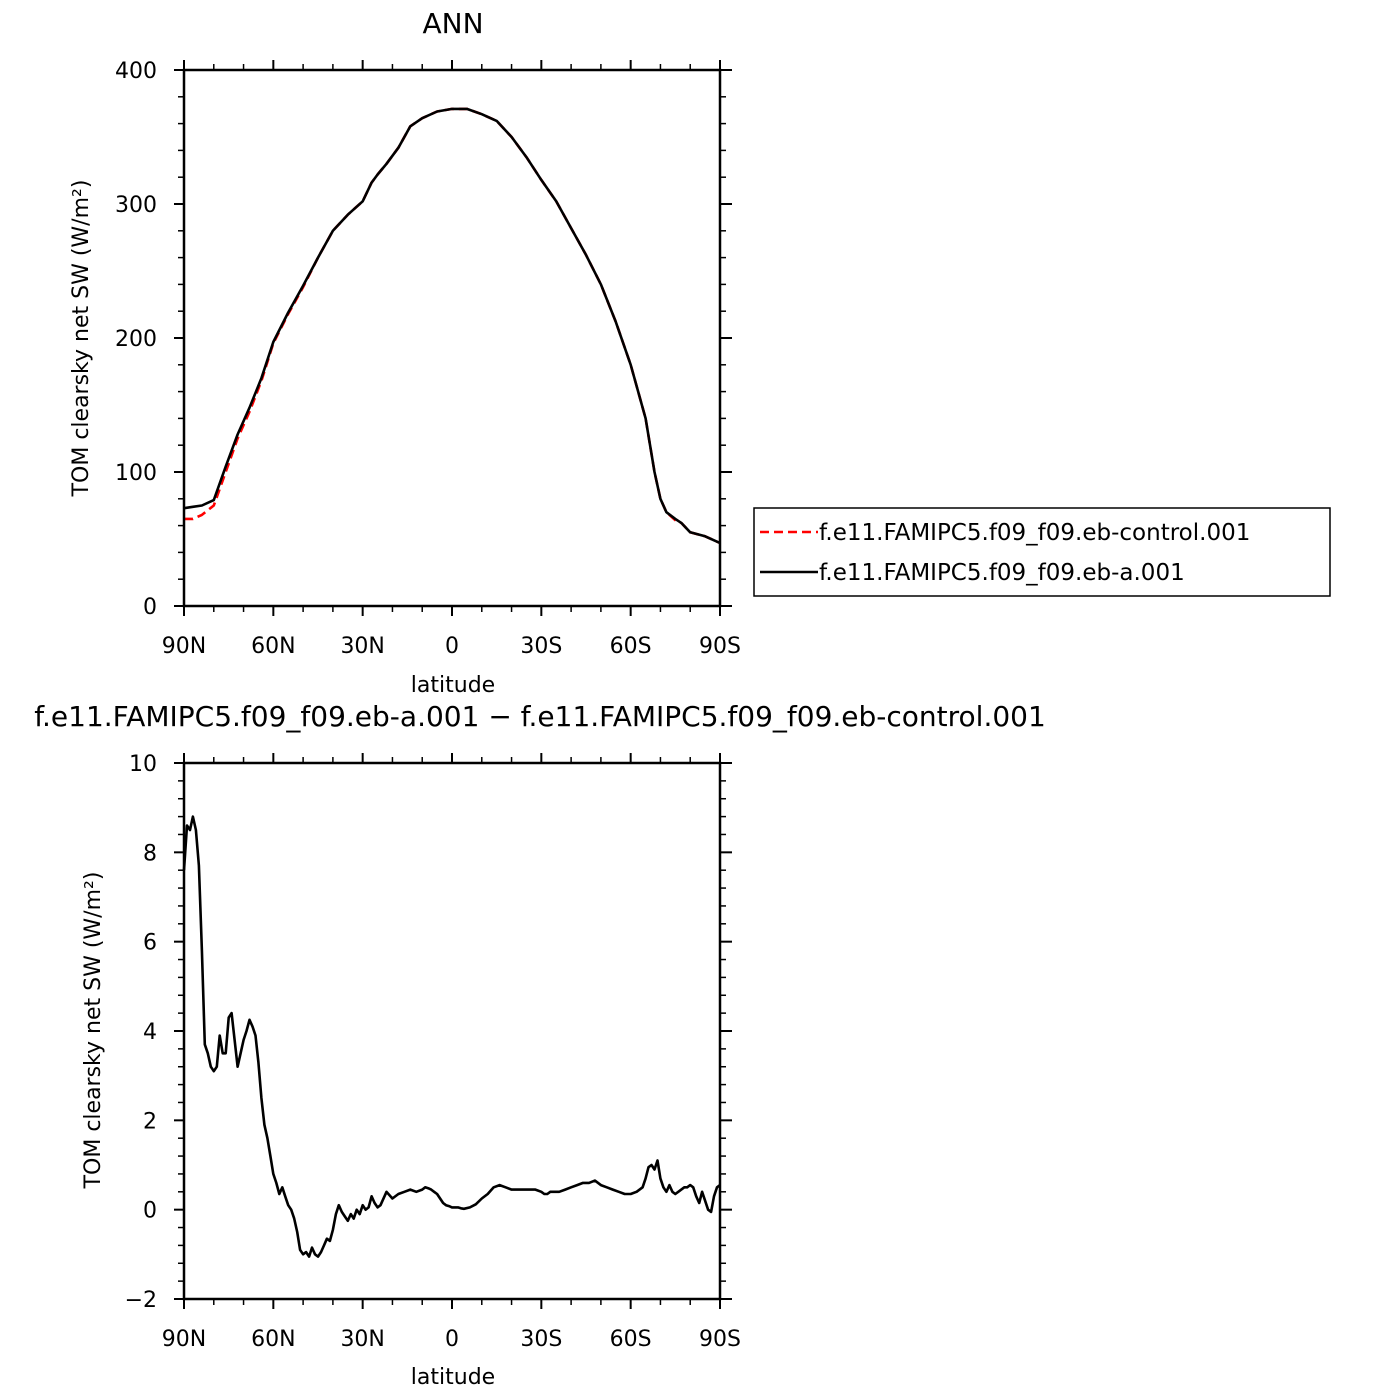 This screenshot has height=1397, width=1397. What do you see at coordinates (184, 646) in the screenshot?
I see `top-x-tick-label: 90N` at bounding box center [184, 646].